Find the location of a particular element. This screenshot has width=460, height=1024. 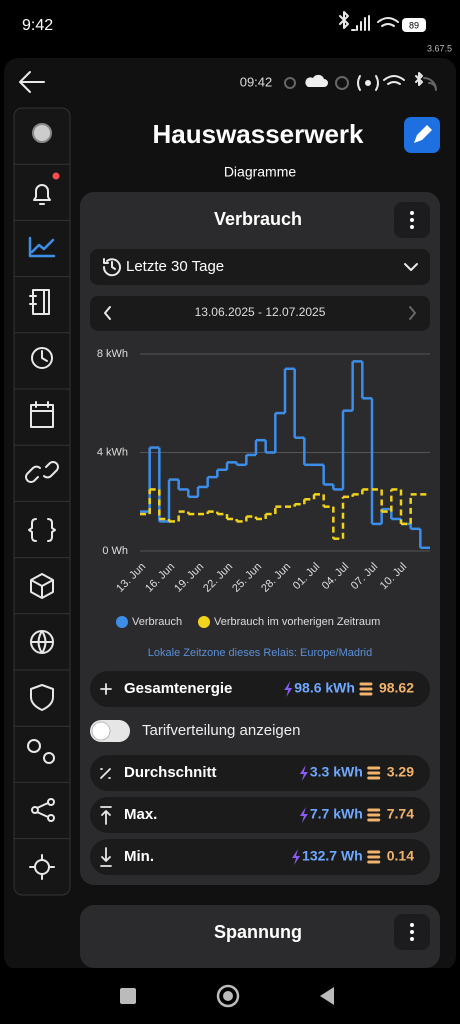

y-tick-label: 8 kWh is located at coordinates (112, 354).